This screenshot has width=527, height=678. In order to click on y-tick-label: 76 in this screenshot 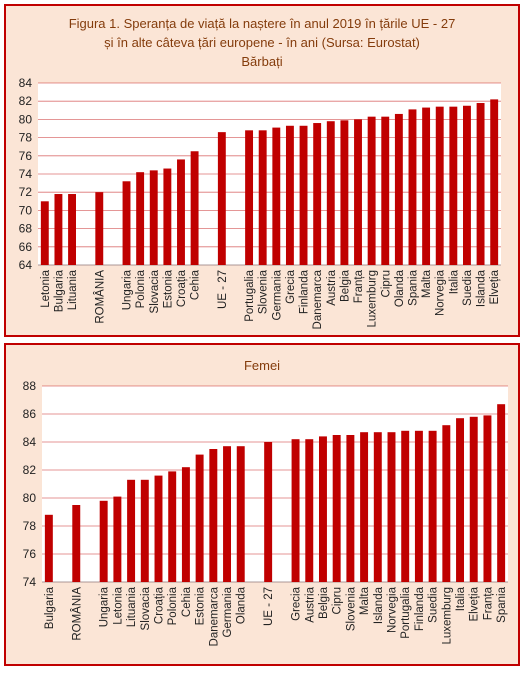, I will do `click(30, 554)`.